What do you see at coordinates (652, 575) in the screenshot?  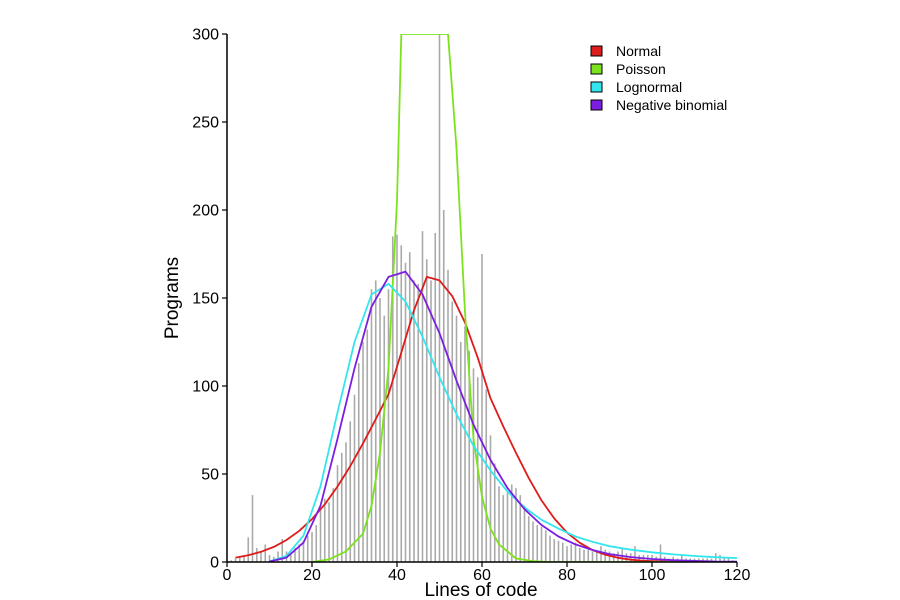 I see `x-tick-label: 100` at bounding box center [652, 575].